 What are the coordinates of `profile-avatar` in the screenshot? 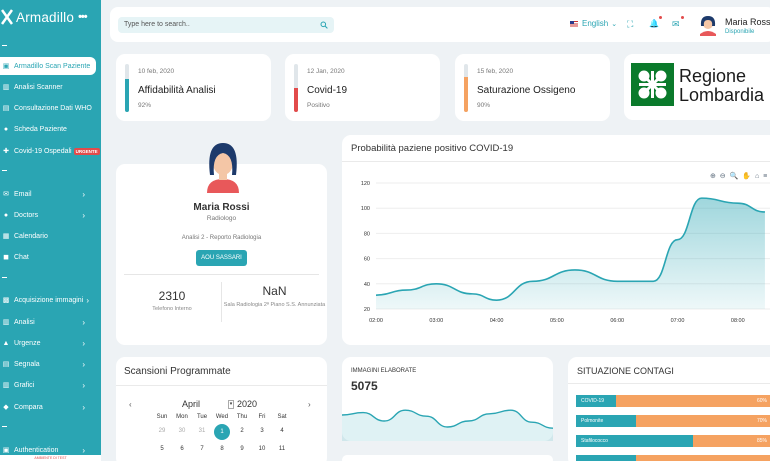 It's located at (223, 168).